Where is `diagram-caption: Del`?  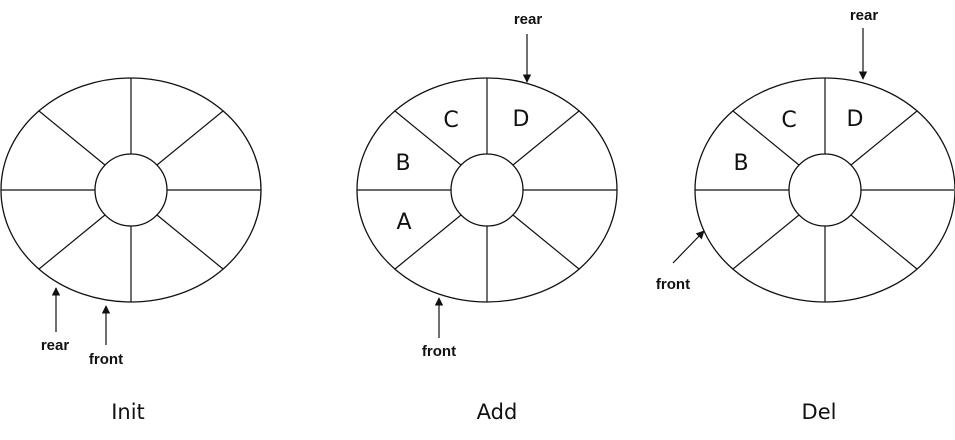 diagram-caption: Del is located at coordinates (819, 412).